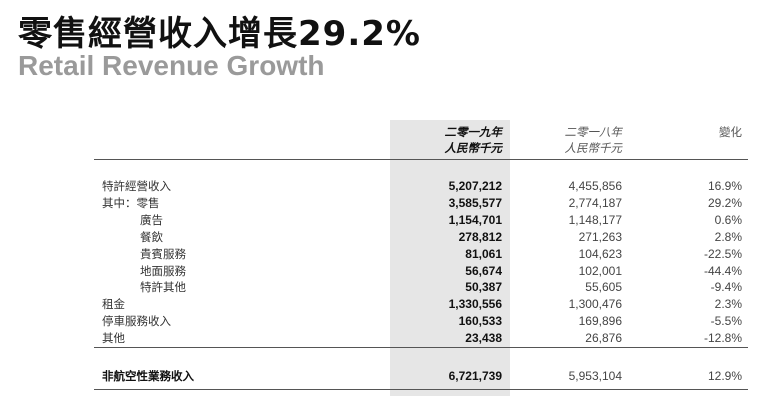  Describe the element at coordinates (595, 376) in the screenshot. I see `value-2018: 5,953,104` at that location.